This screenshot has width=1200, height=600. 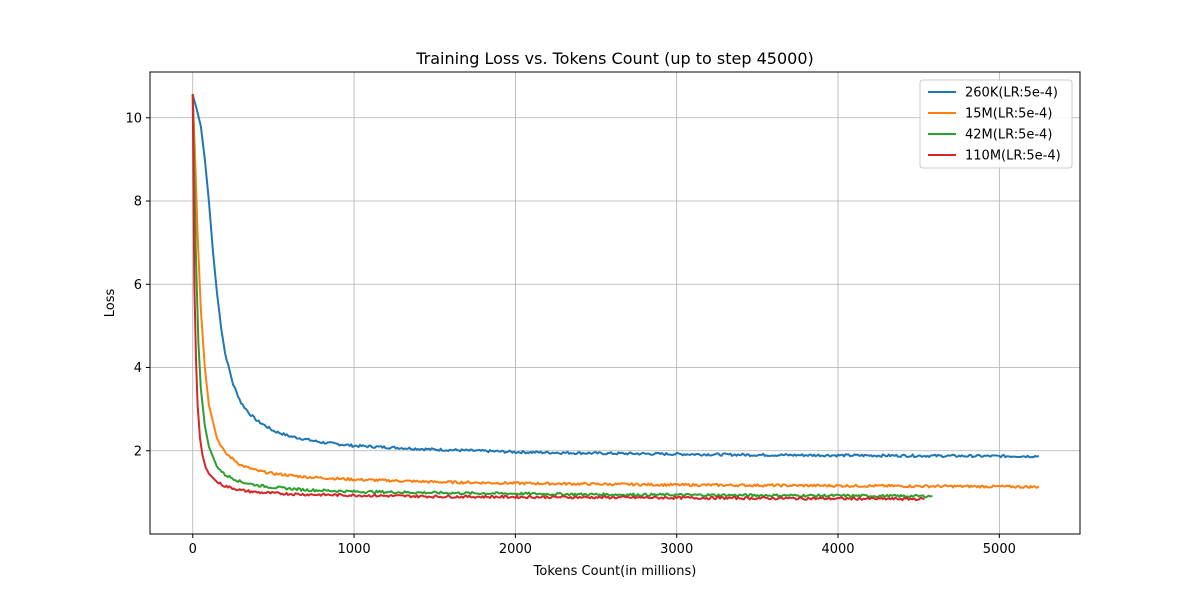 What do you see at coordinates (354, 549) in the screenshot?
I see `x-tick-label: 1000` at bounding box center [354, 549].